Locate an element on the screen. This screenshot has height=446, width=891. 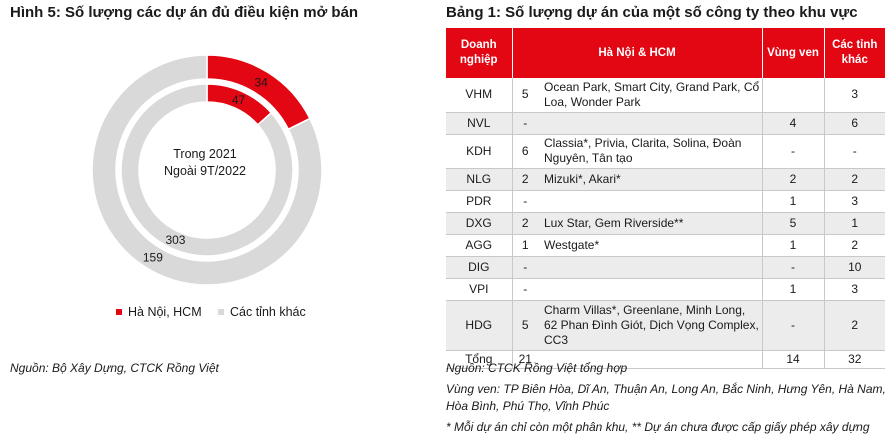
table-row: VPI - 1 3 is located at coordinates (665, 289).